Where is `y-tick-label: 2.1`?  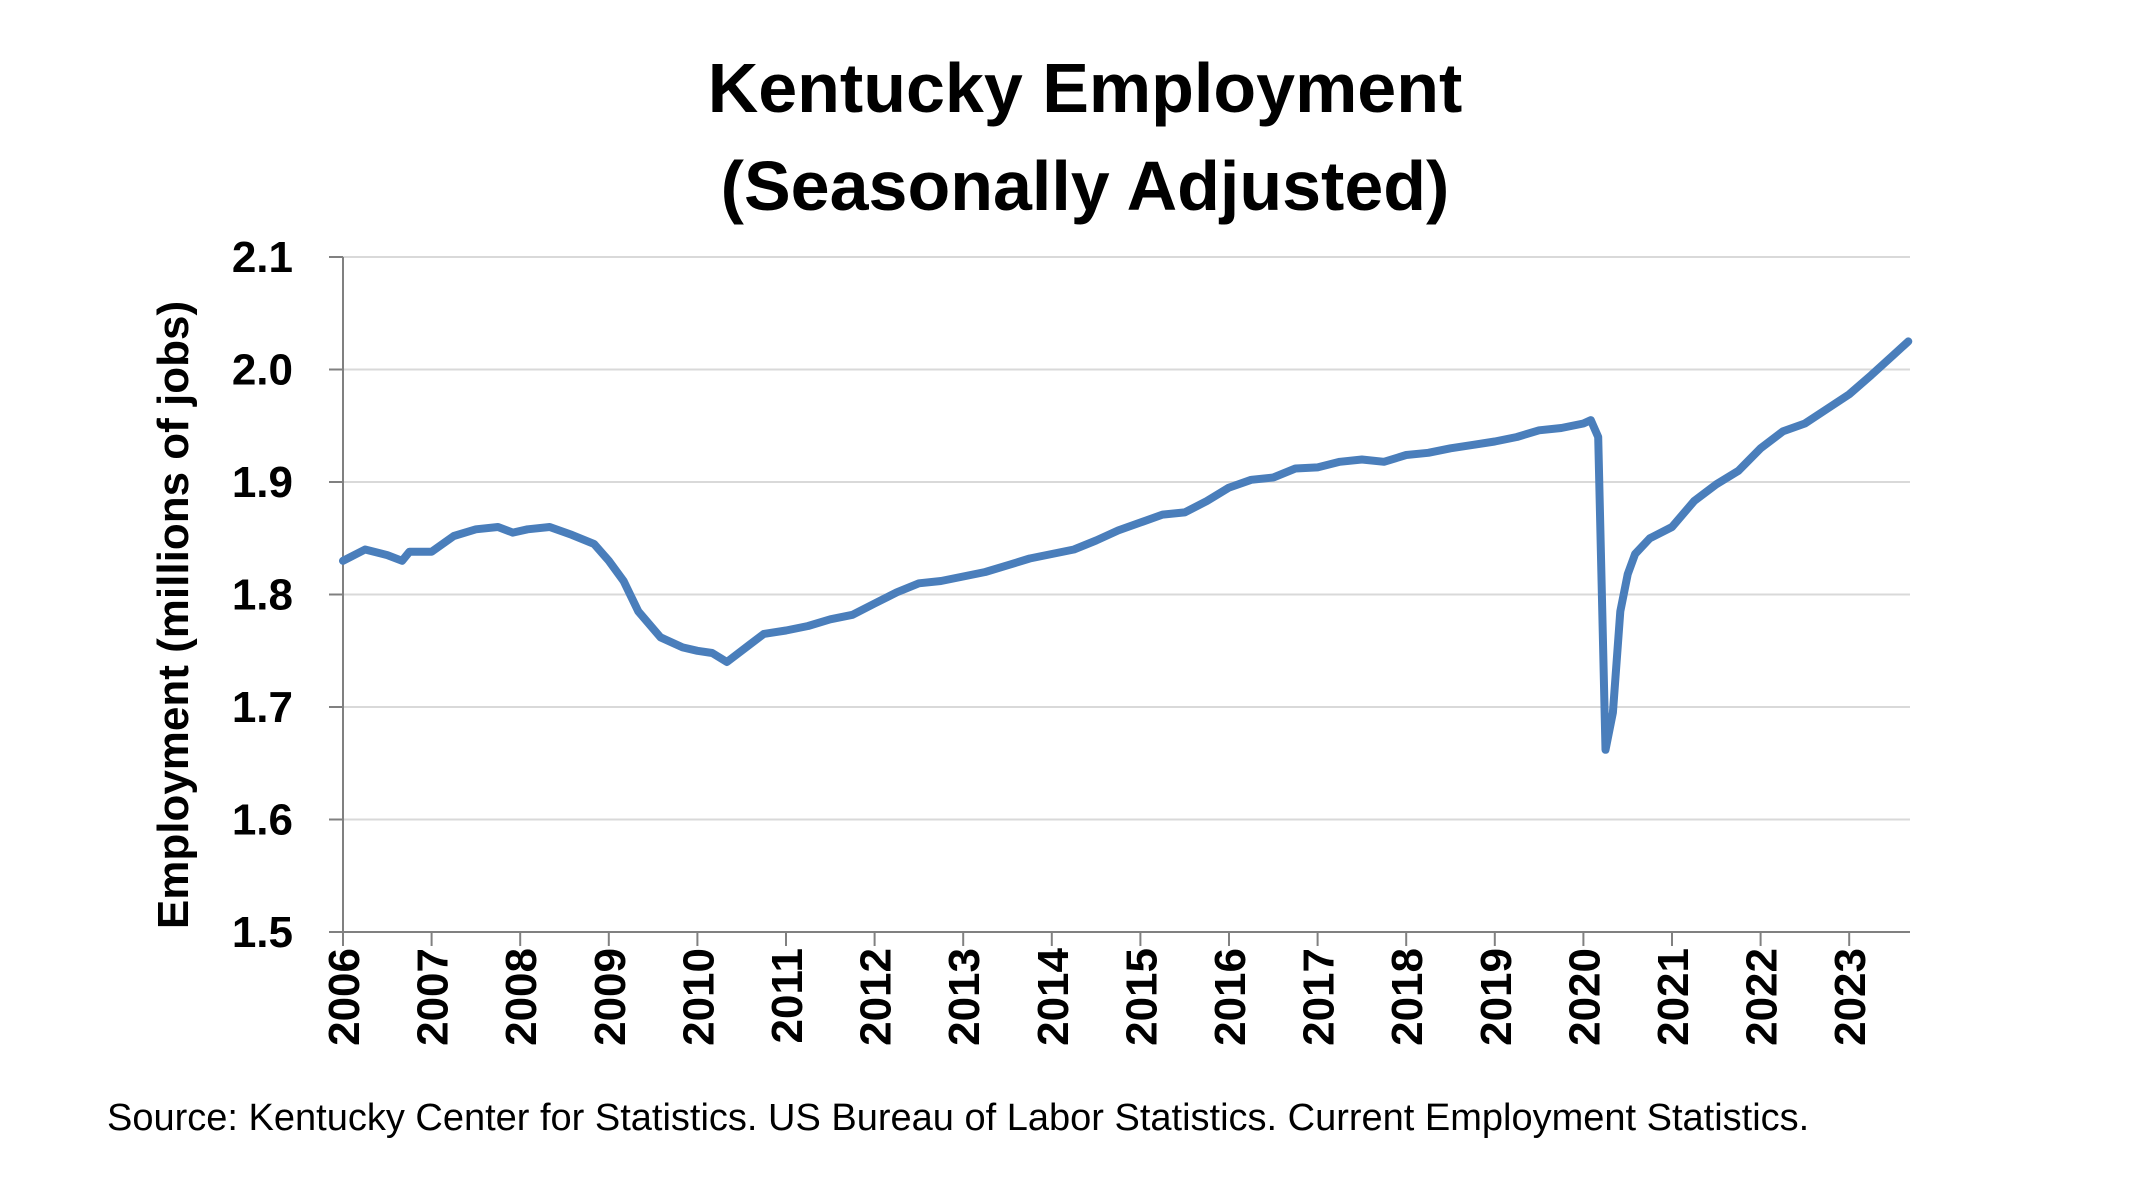
y-tick-label: 2.1 is located at coordinates (262, 257).